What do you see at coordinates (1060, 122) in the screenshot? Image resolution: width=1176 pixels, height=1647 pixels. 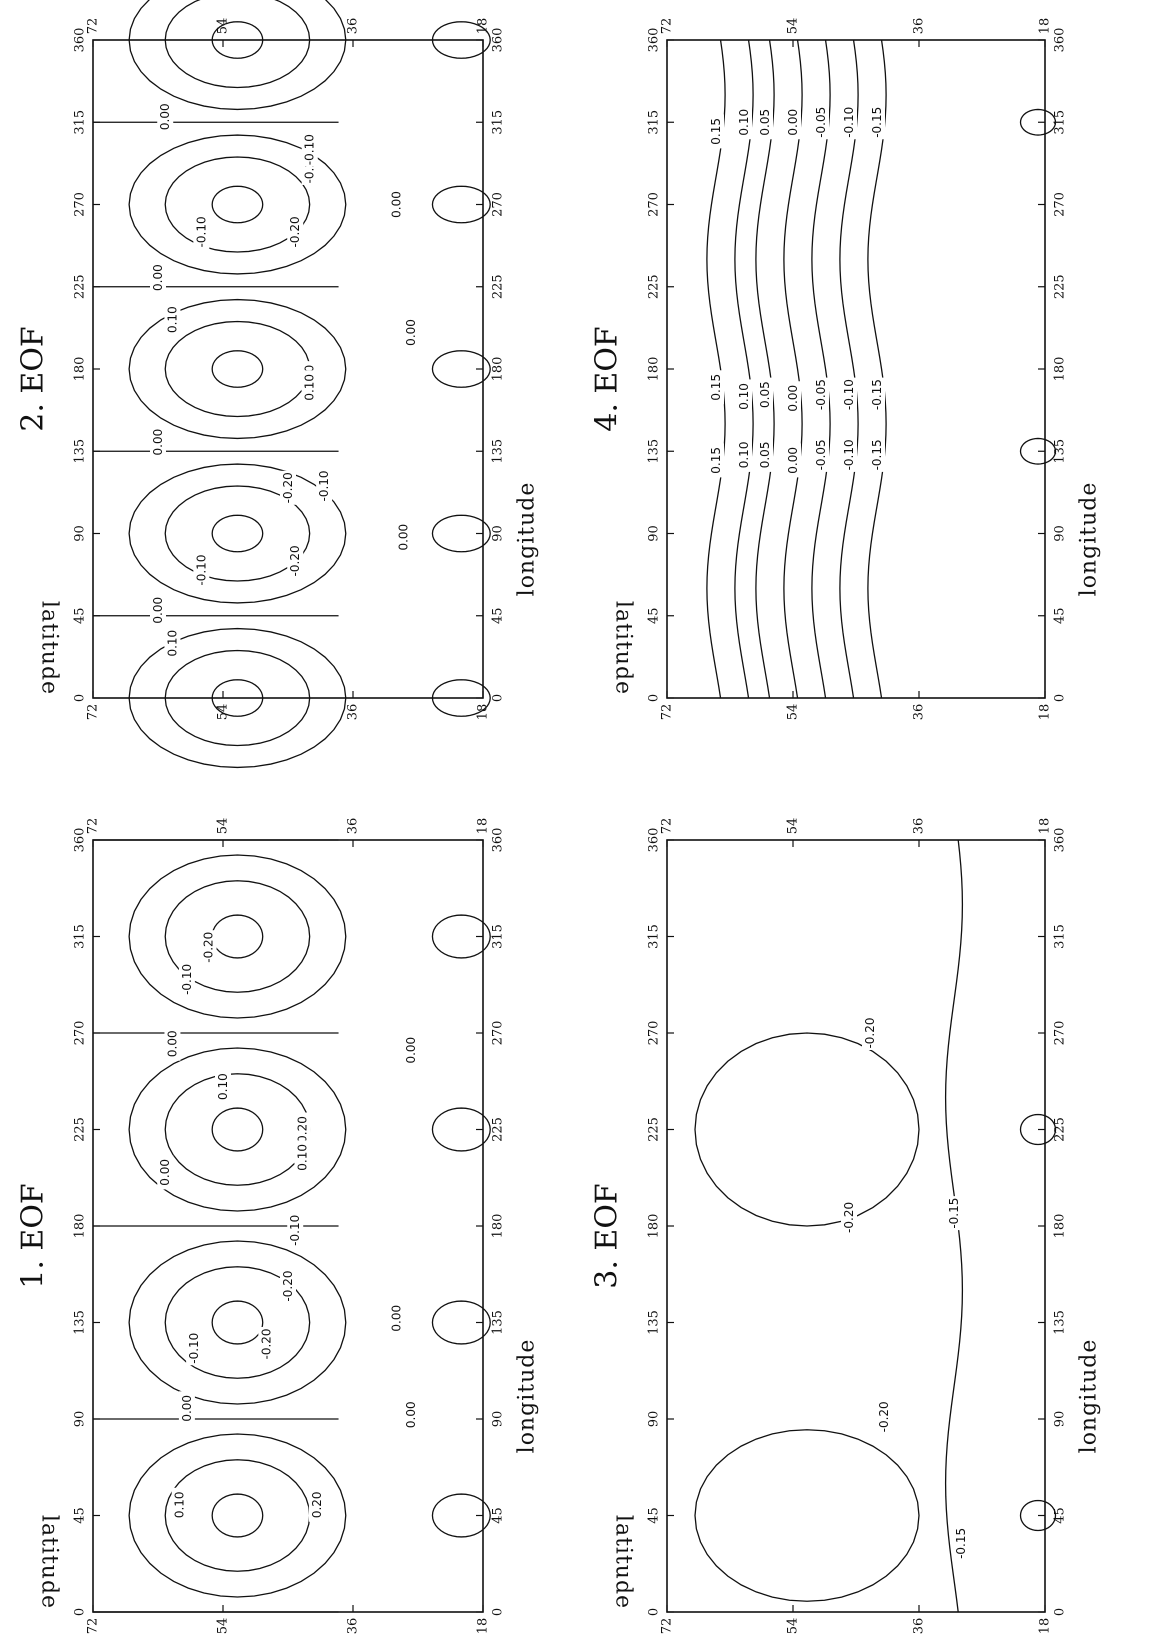 I see `lon-tick-label-right: 315` at bounding box center [1060, 122].